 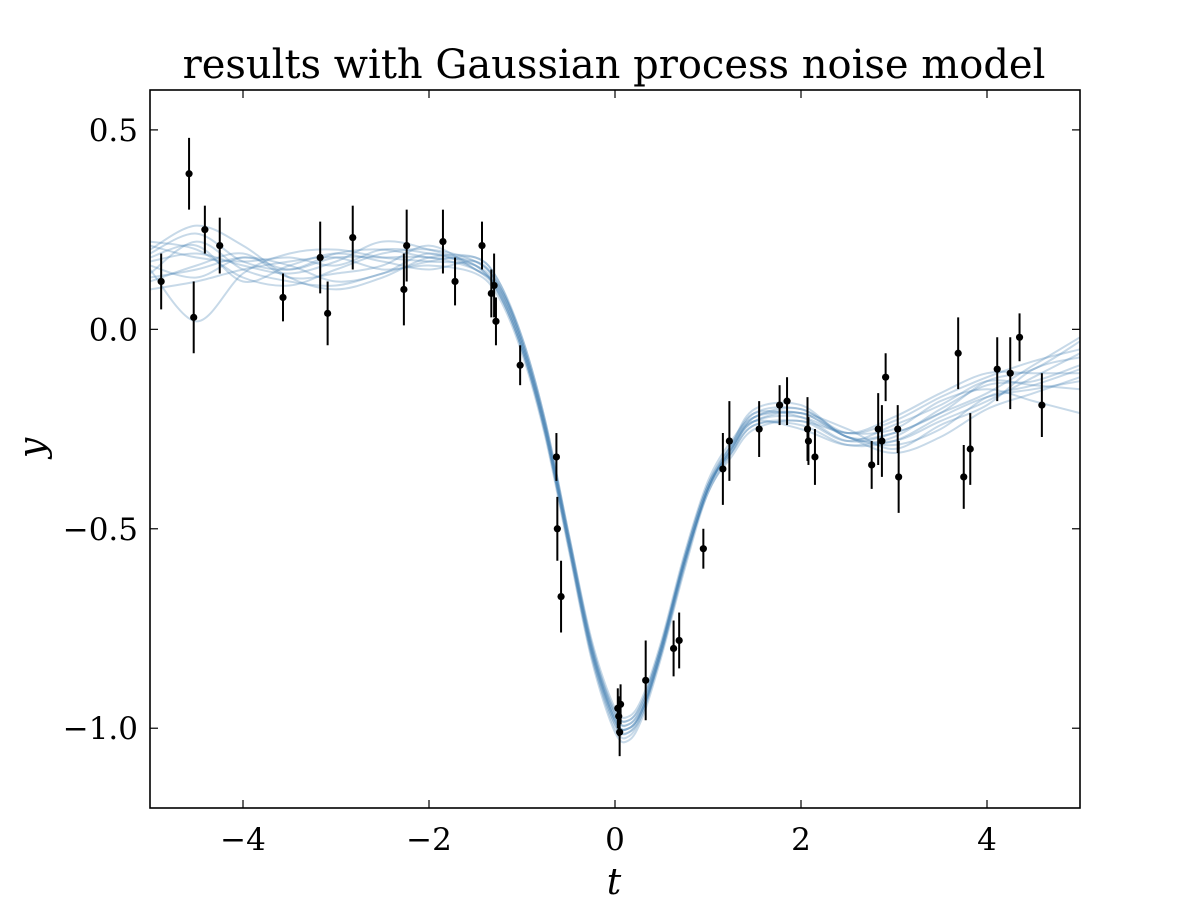 What do you see at coordinates (100, 530) in the screenshot?
I see `y-tick-label: −0.5` at bounding box center [100, 530].